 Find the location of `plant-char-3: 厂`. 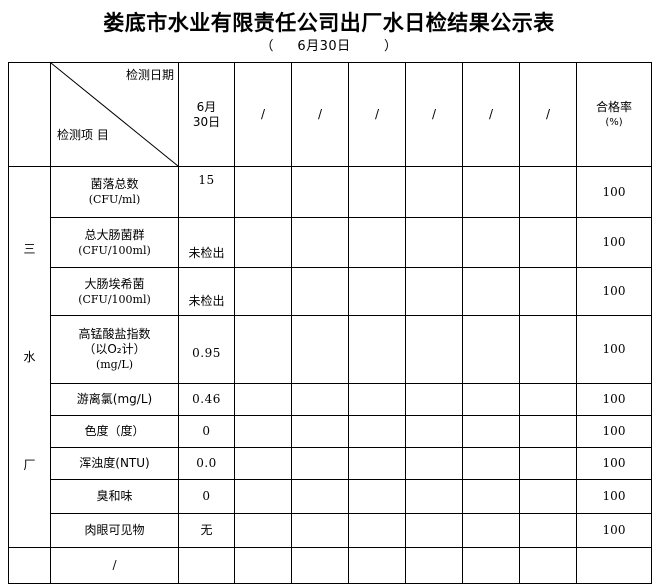

plant-char-3: 厂 is located at coordinates (29, 464).